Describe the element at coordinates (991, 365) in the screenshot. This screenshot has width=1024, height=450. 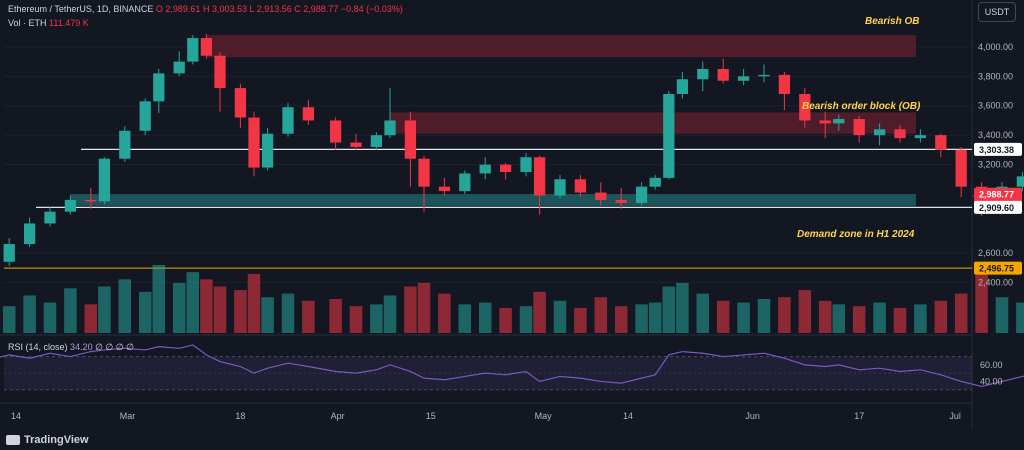
I see `rsi-tick-label: 60.00` at that location.